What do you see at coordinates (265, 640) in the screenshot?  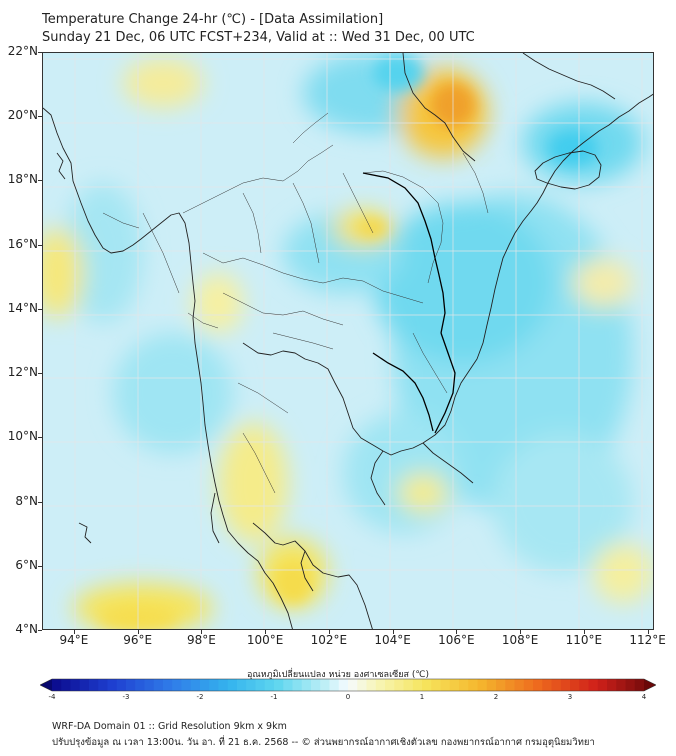 I see `lon-label: 100°E` at bounding box center [265, 640].